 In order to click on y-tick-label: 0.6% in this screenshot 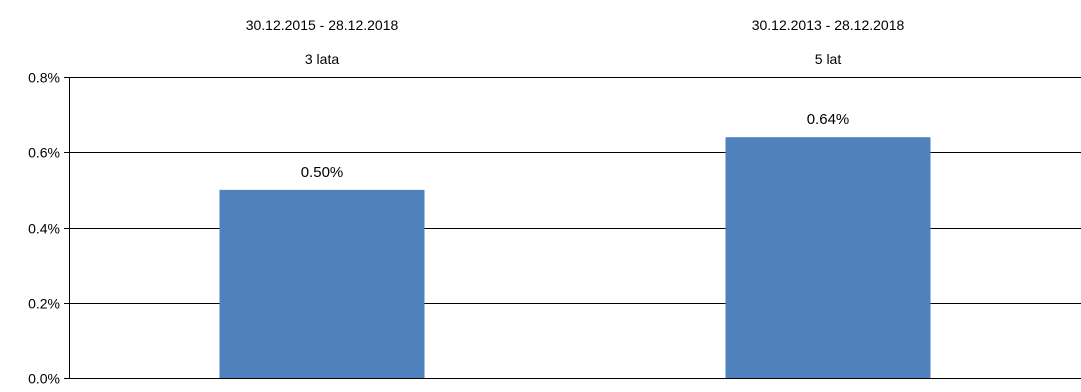, I will do `click(44, 153)`.